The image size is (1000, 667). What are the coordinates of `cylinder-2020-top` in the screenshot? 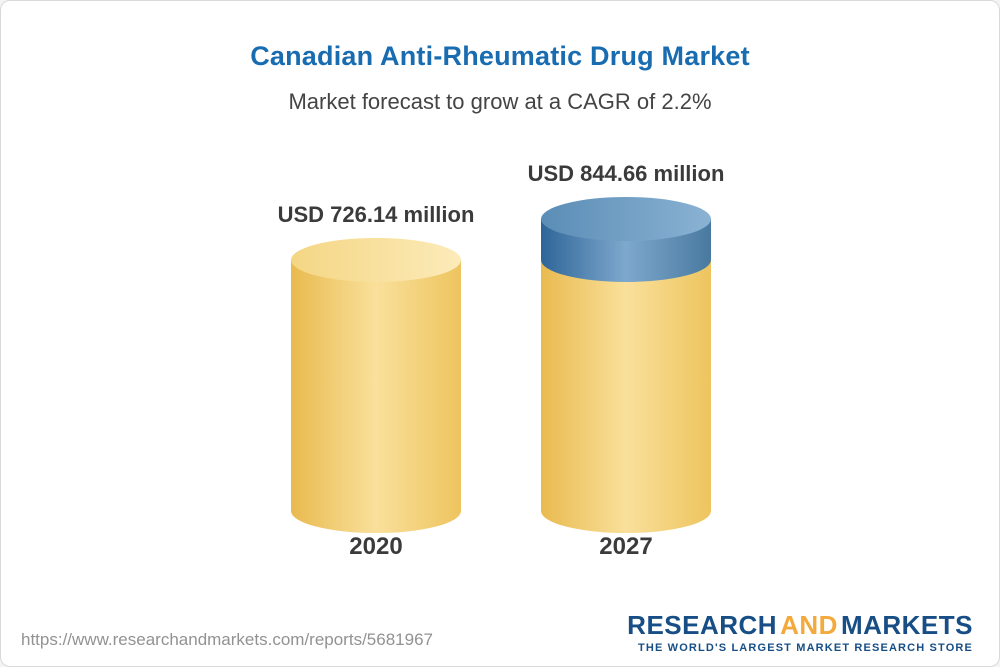 It's located at (376, 259).